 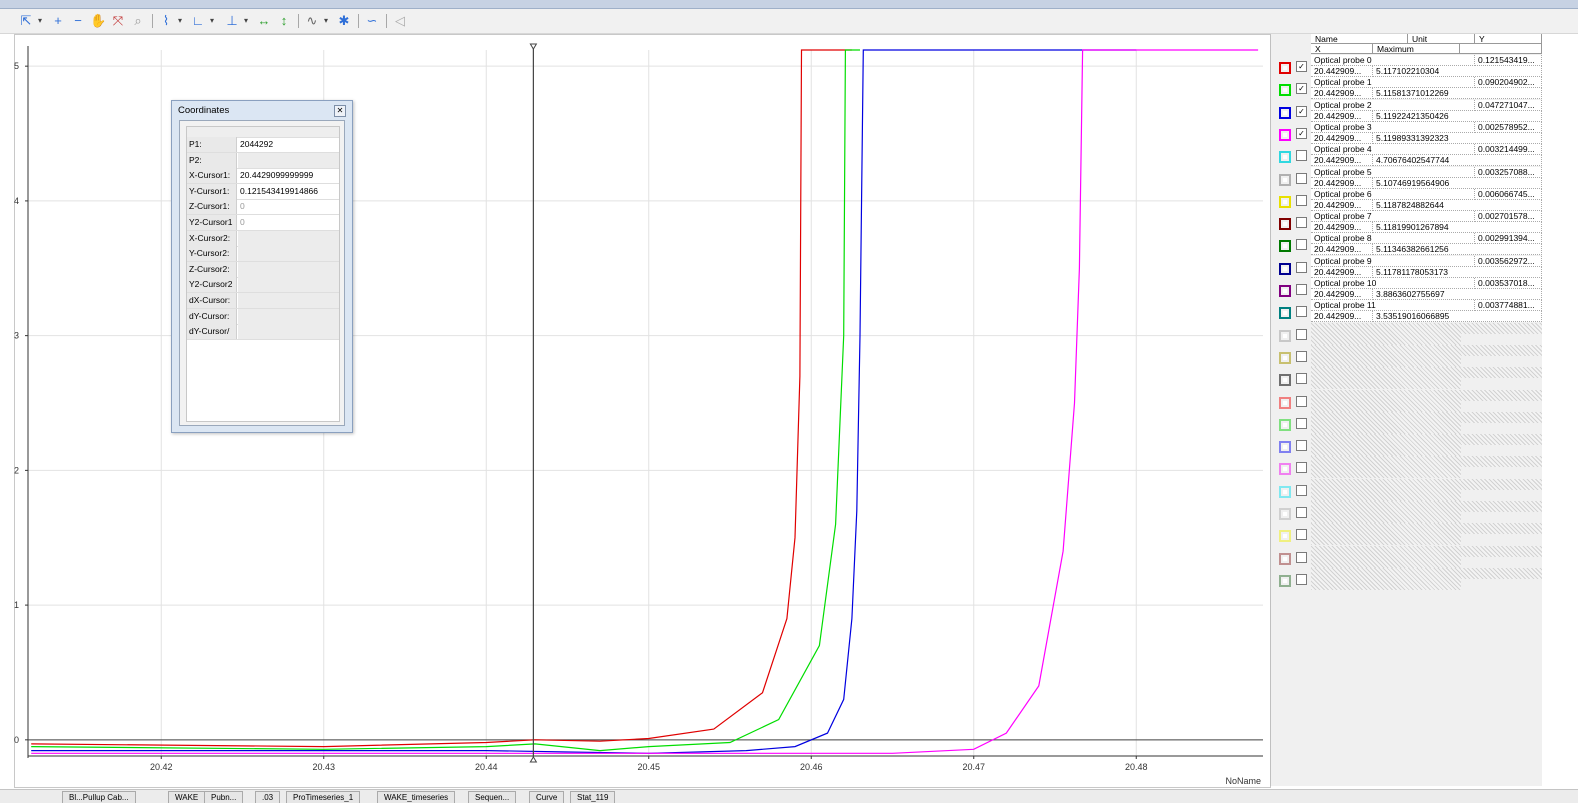 What do you see at coordinates (547, 797) in the screenshot?
I see `sheet-tab: Curve` at bounding box center [547, 797].